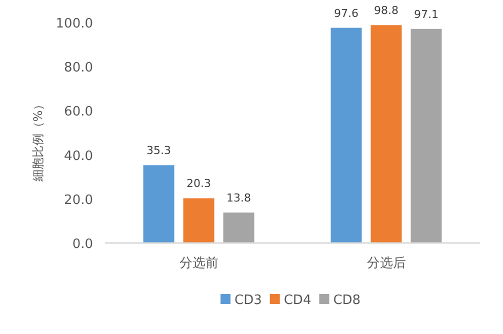  What do you see at coordinates (198, 183) in the screenshot?
I see `data-label: 20.3` at bounding box center [198, 183].